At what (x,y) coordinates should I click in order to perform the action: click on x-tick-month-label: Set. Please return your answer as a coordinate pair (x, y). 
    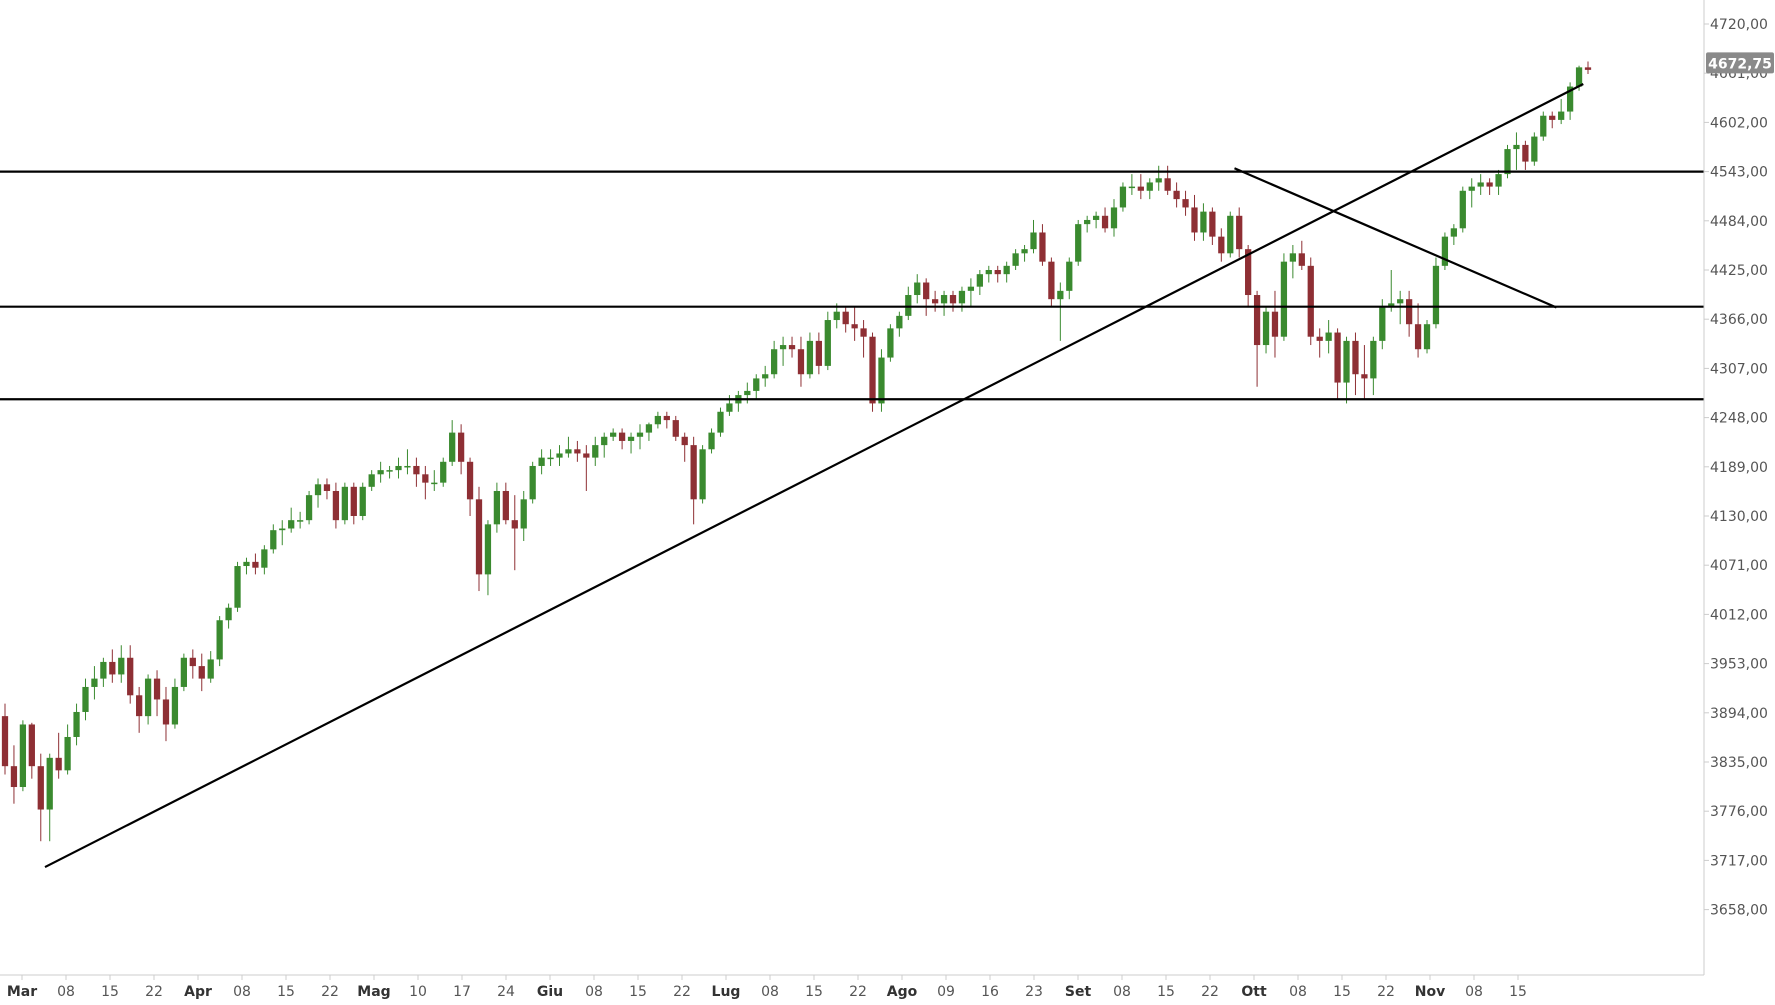
    Looking at the image, I should click on (1078, 992).